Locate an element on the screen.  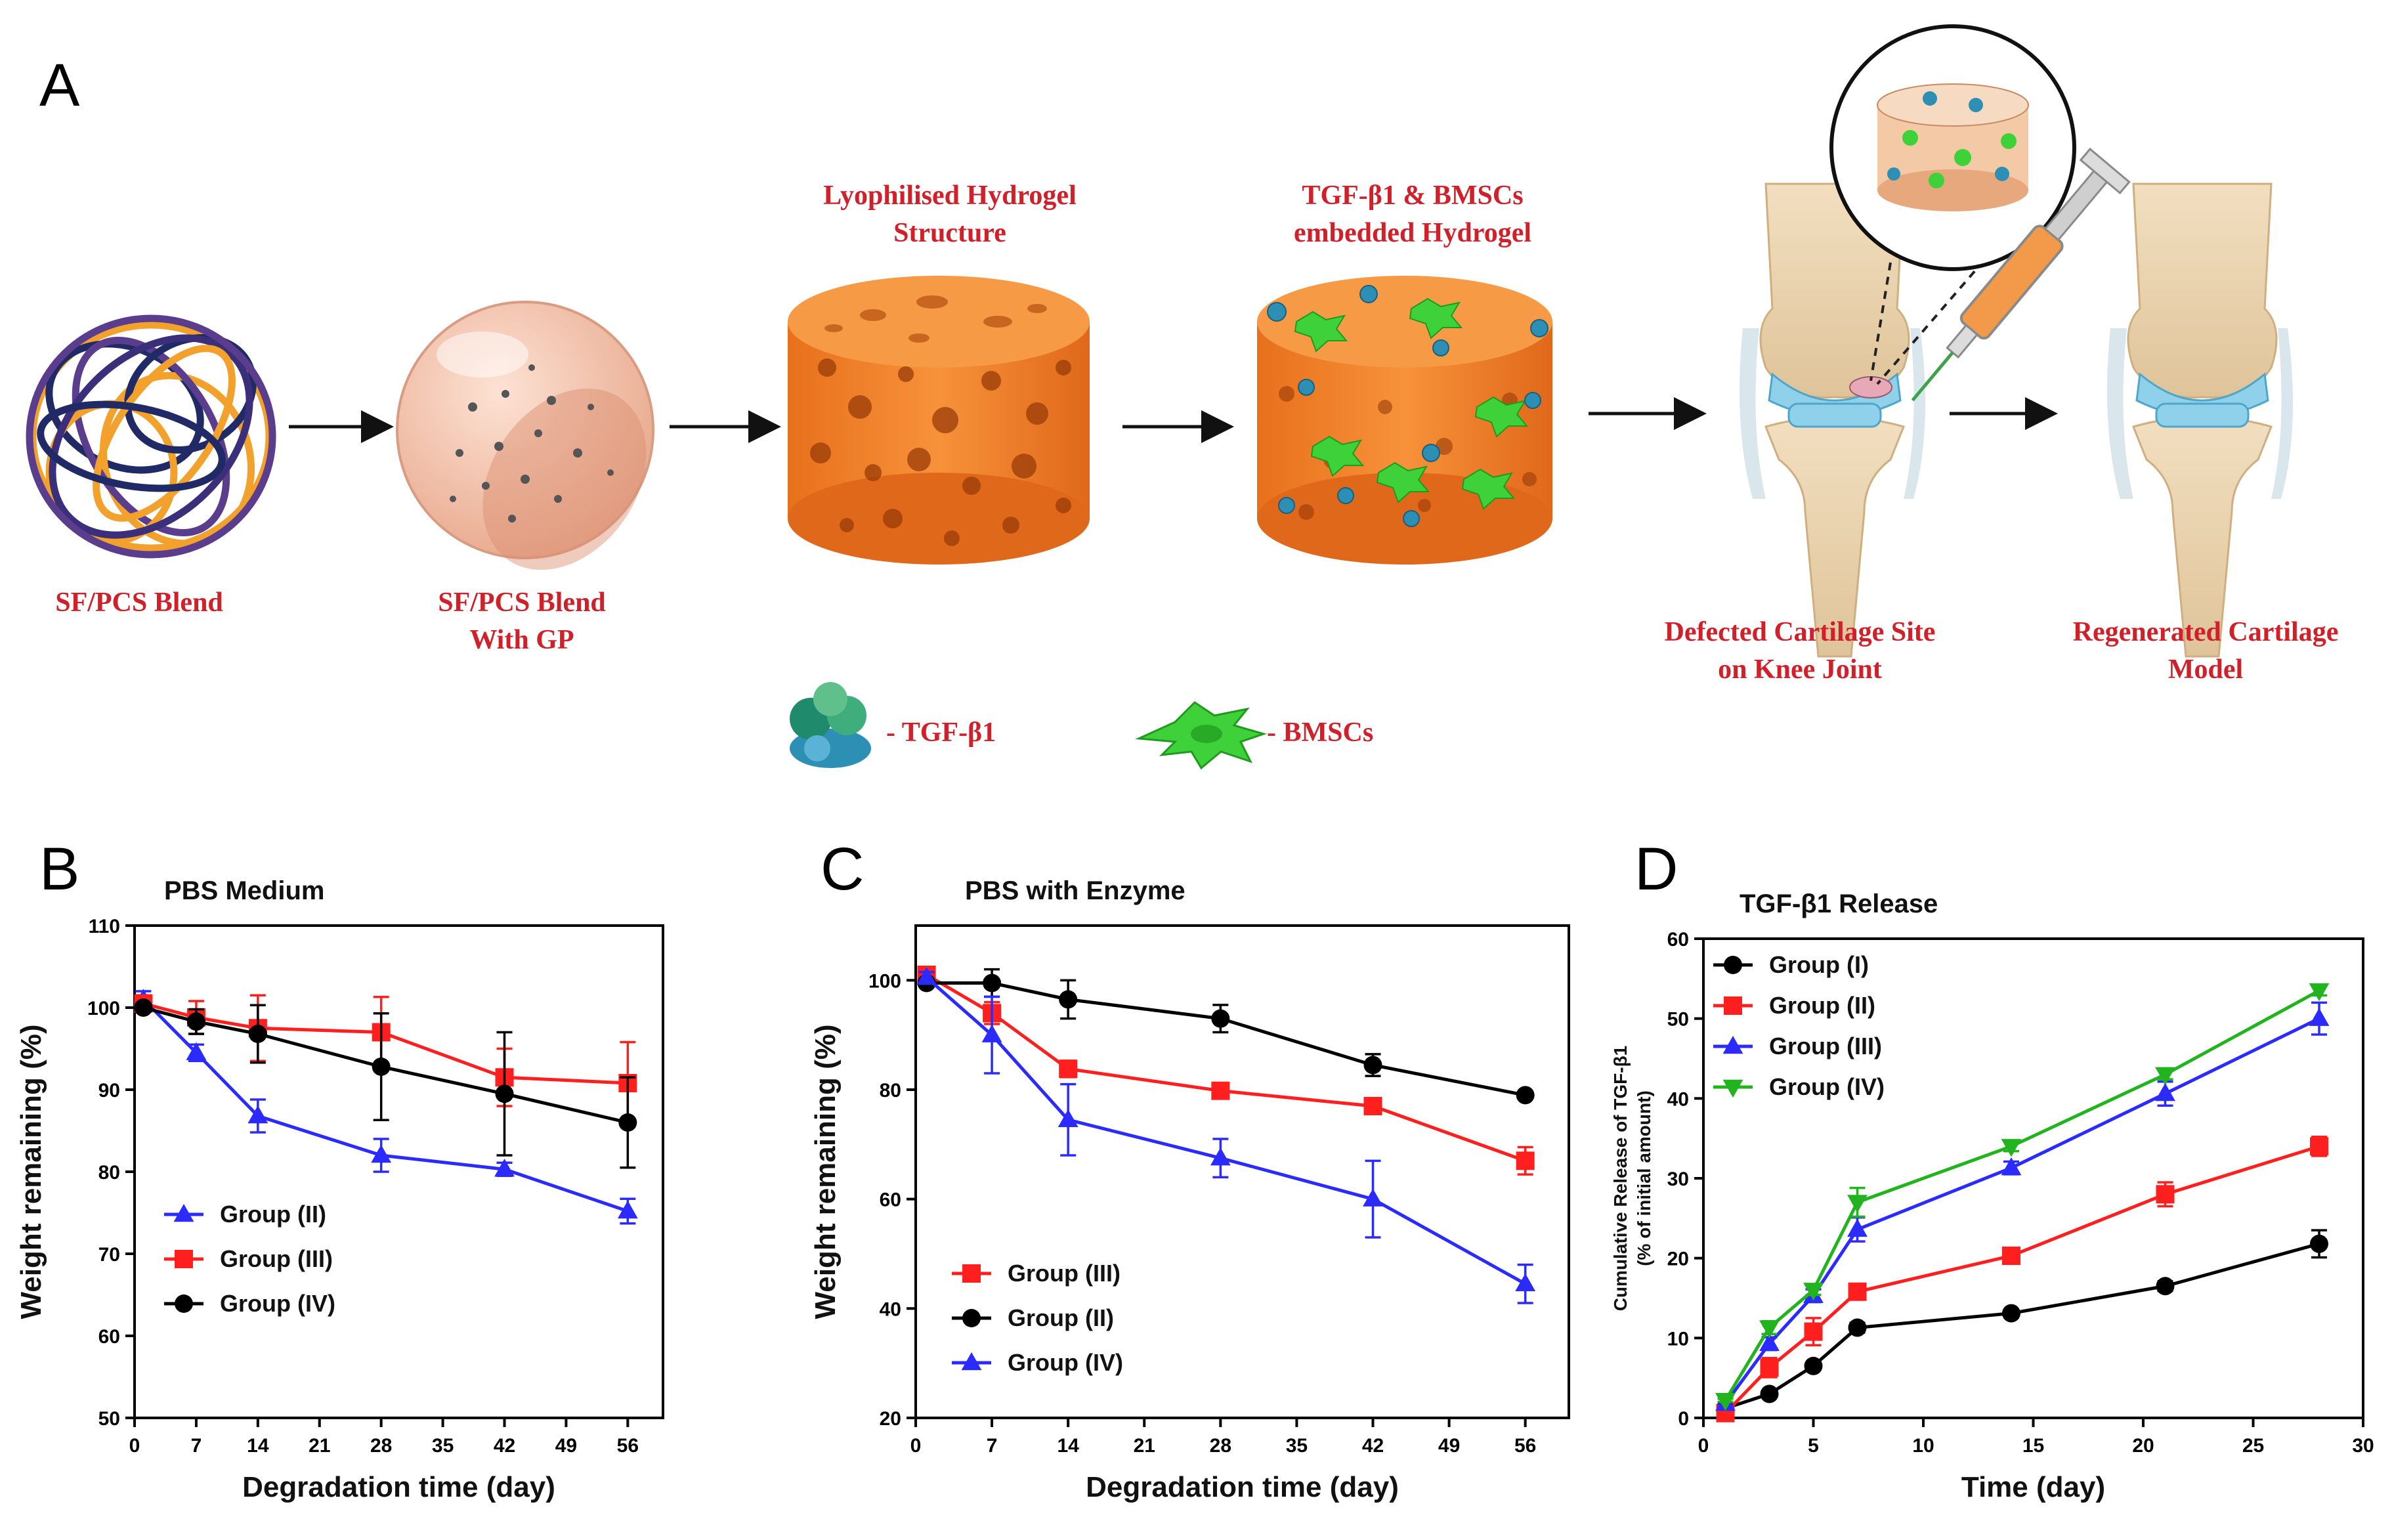
stage-label-line: Model is located at coordinates (2206, 669).